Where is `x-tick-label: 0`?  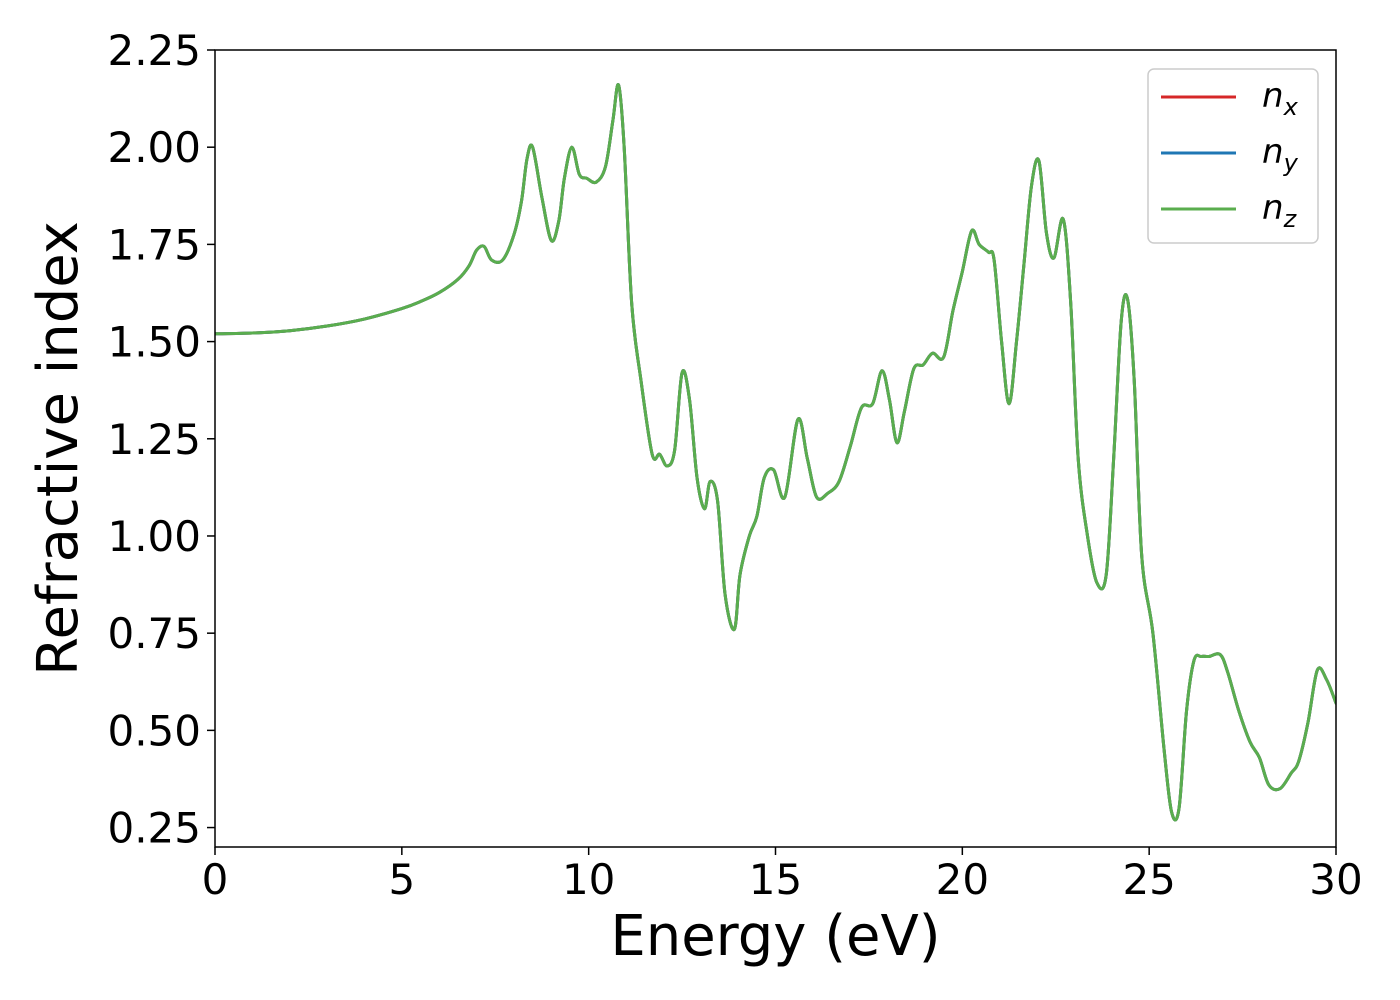 x-tick-label: 0 is located at coordinates (215, 879).